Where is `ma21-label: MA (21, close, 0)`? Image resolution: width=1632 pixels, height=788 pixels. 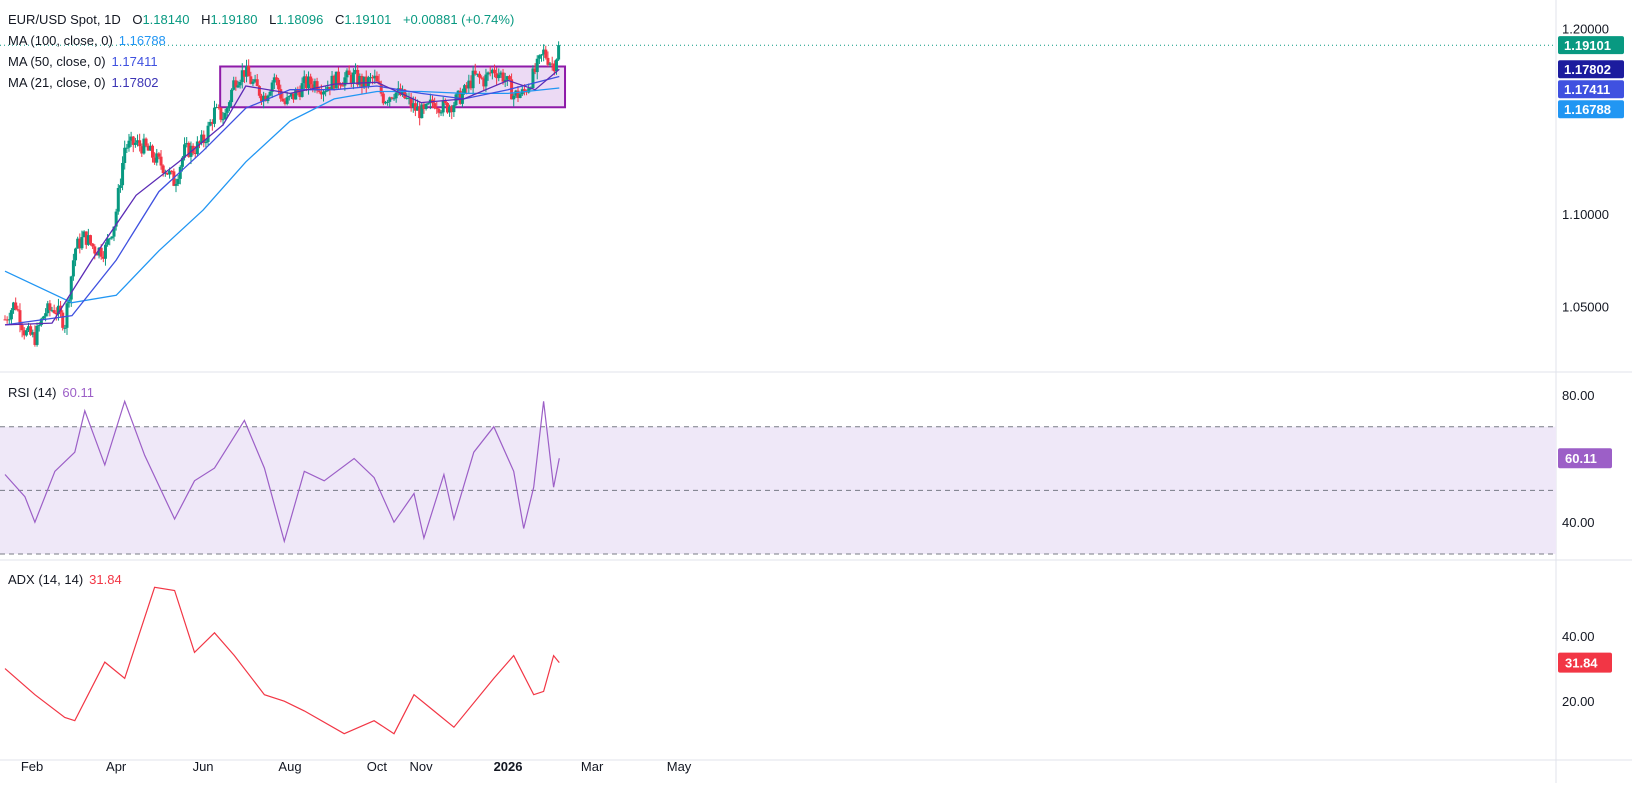
ma21-label: MA (21, close, 0) is located at coordinates (57, 82).